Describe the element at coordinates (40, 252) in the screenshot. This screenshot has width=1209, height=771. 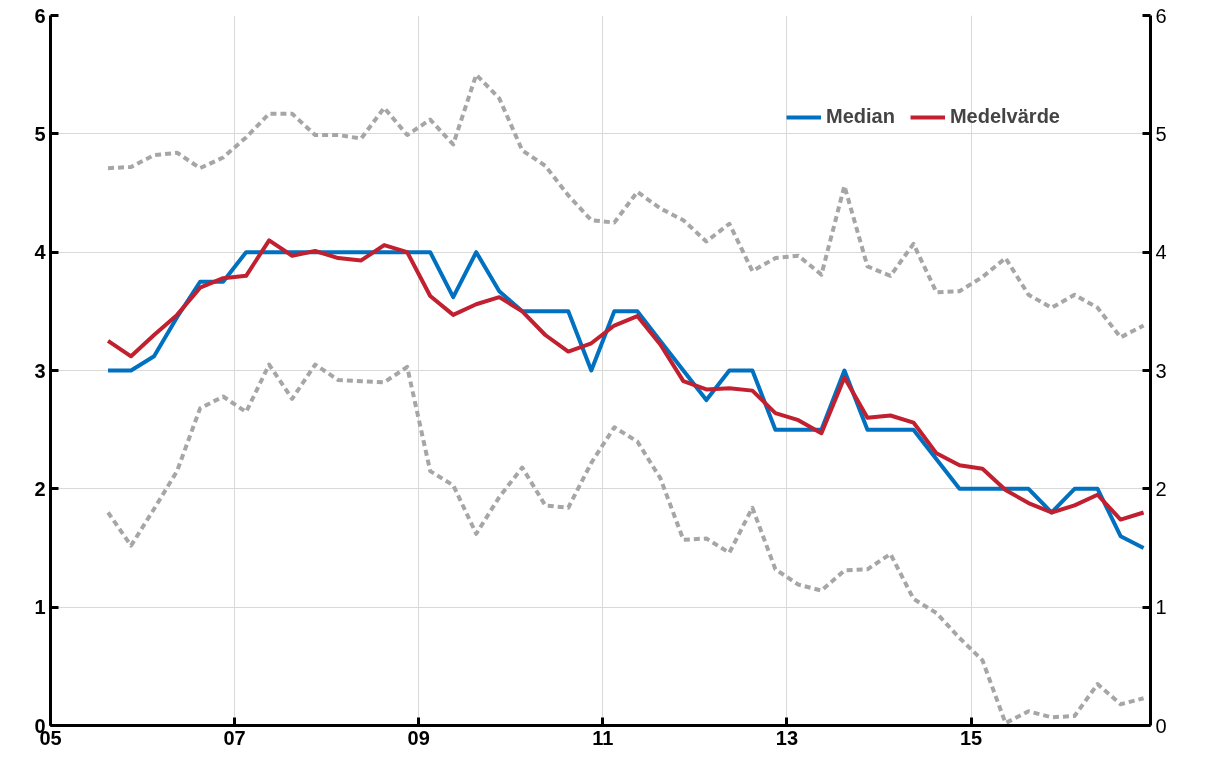
I see `y-tick-label: 4` at that location.